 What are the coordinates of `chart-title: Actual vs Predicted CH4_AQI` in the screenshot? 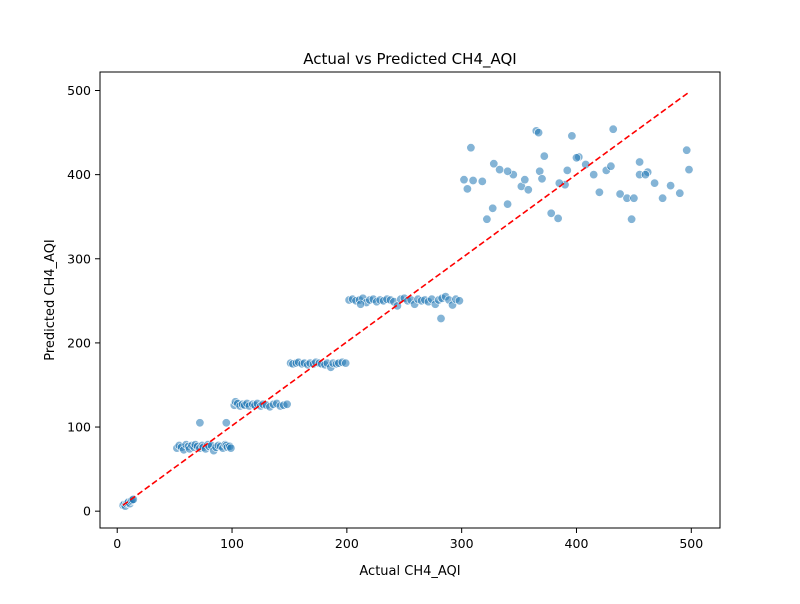 It's located at (409, 59).